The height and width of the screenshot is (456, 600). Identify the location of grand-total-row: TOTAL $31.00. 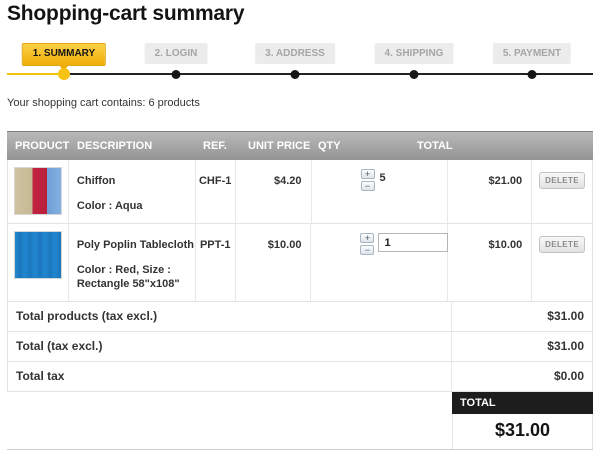
(300, 421).